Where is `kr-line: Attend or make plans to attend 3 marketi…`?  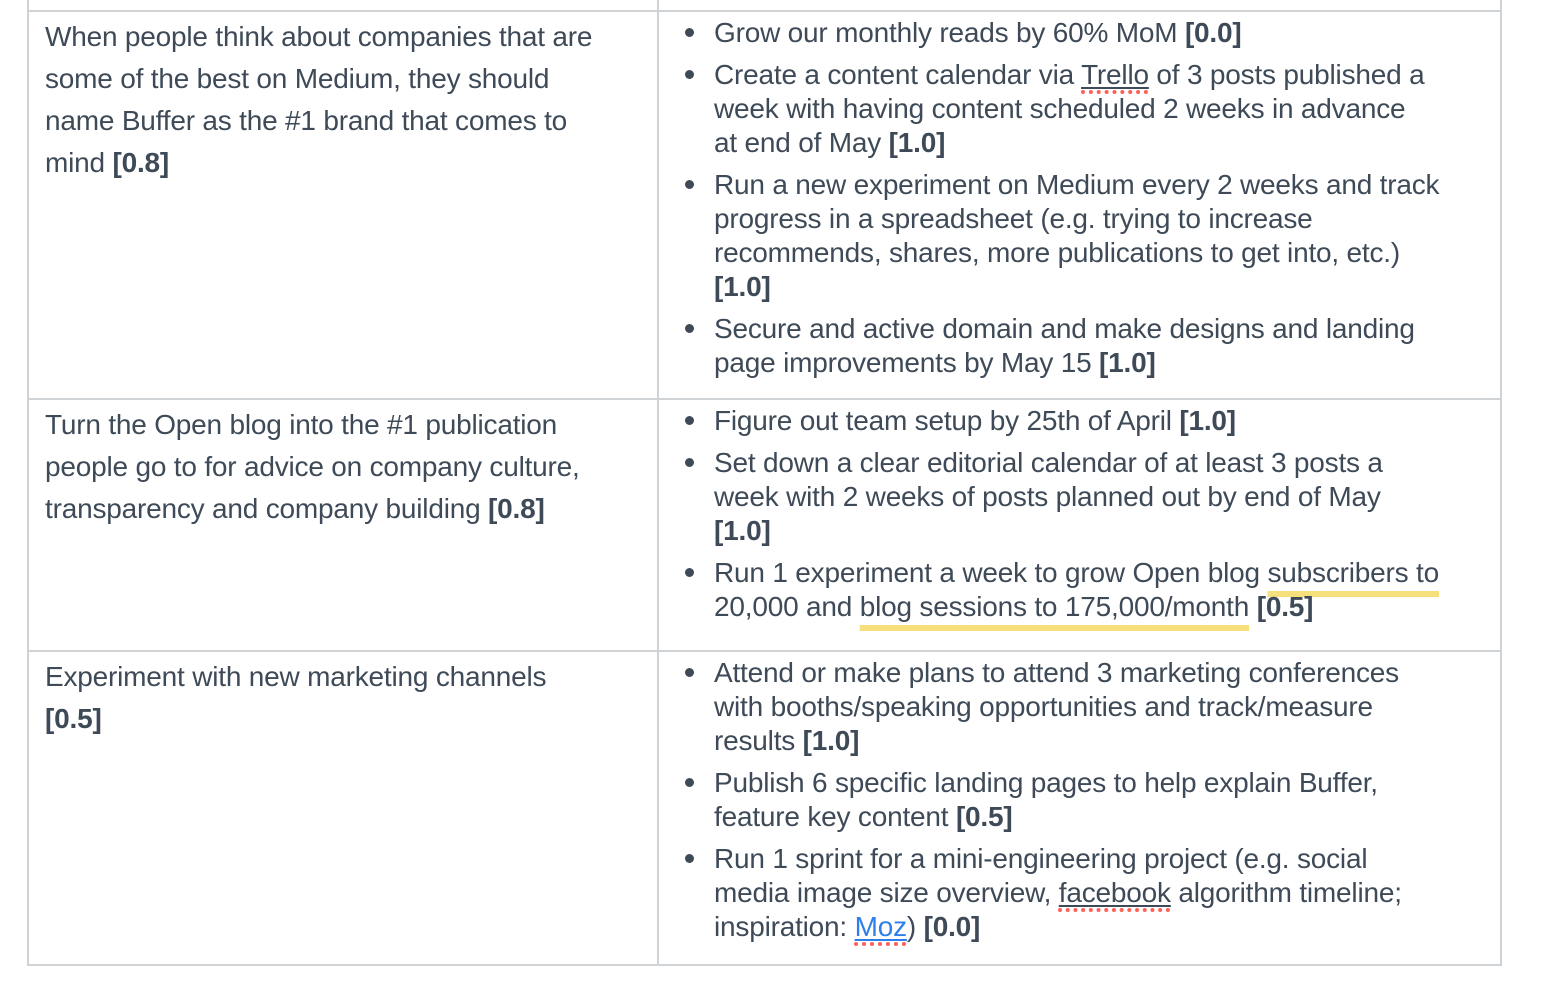
kr-line: Attend or make plans to attend 3 marketi… is located at coordinates (1056, 672).